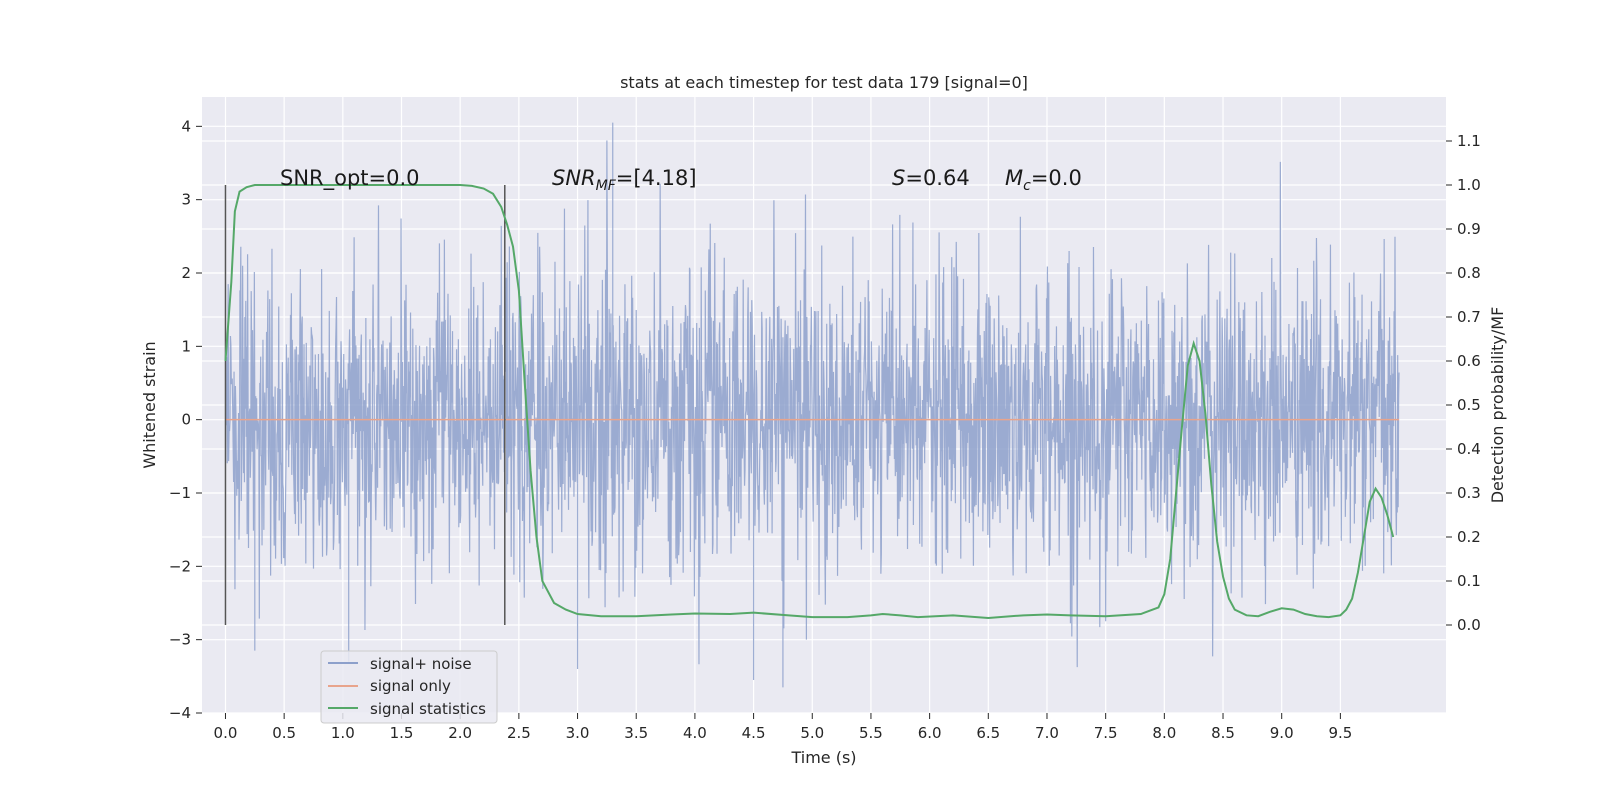 The image size is (1600, 800). Describe the element at coordinates (1469, 405) in the screenshot. I see `y-right-tick-label-5: 0.5` at that location.